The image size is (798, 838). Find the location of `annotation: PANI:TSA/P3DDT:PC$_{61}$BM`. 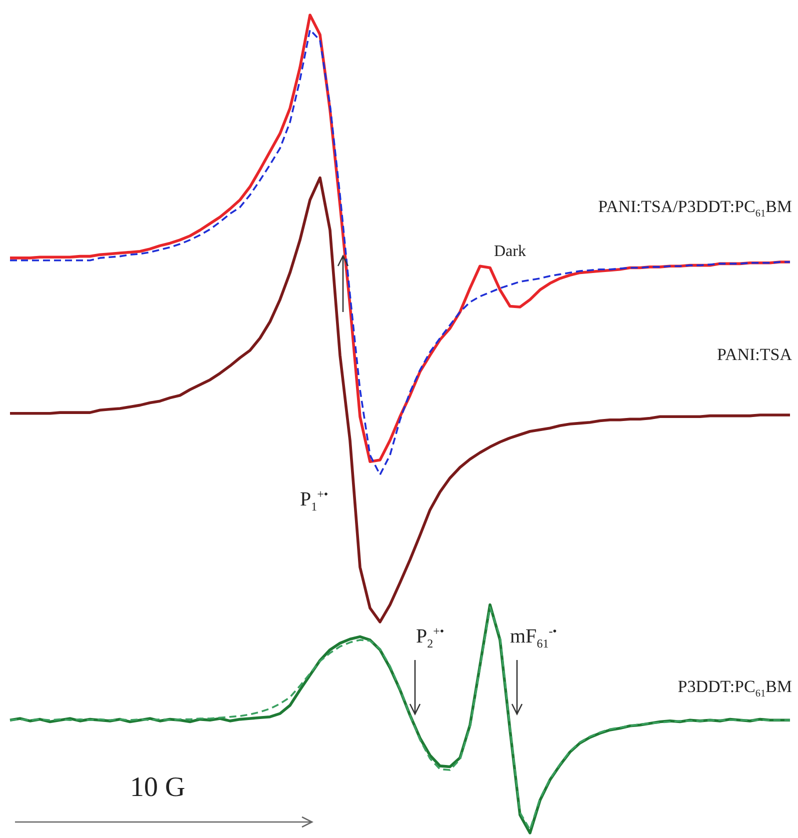

annotation: PANI:TSA/P3DDT:PC$_{61}$BM is located at coordinates (695, 208).